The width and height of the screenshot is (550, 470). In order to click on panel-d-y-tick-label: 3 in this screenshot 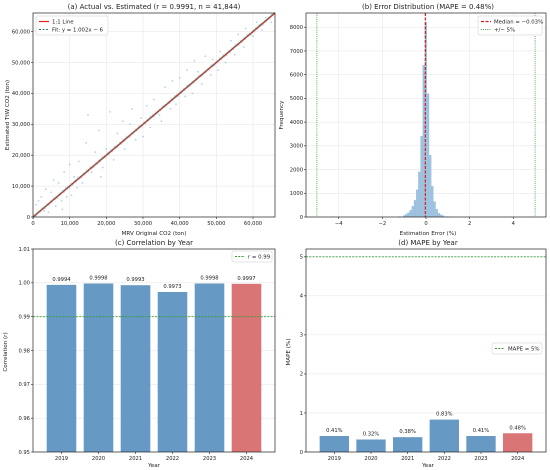, I will do `click(301, 336)`.